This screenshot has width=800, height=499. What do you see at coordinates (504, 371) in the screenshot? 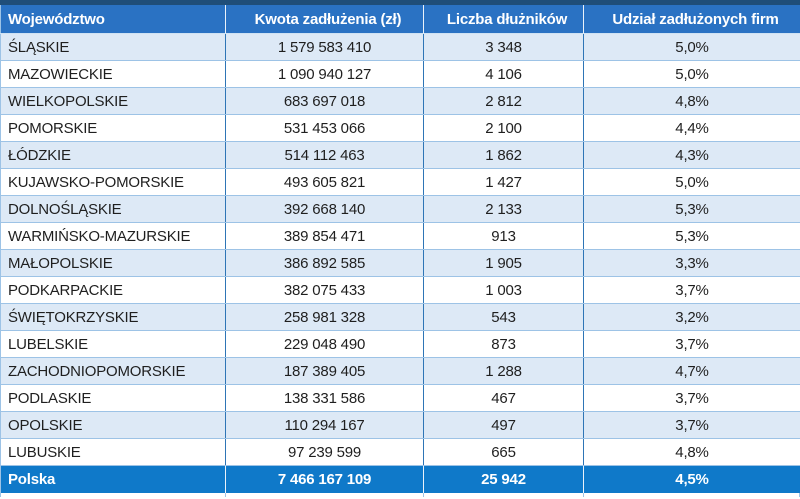
I see `liczba-cell: 1 288` at bounding box center [504, 371].